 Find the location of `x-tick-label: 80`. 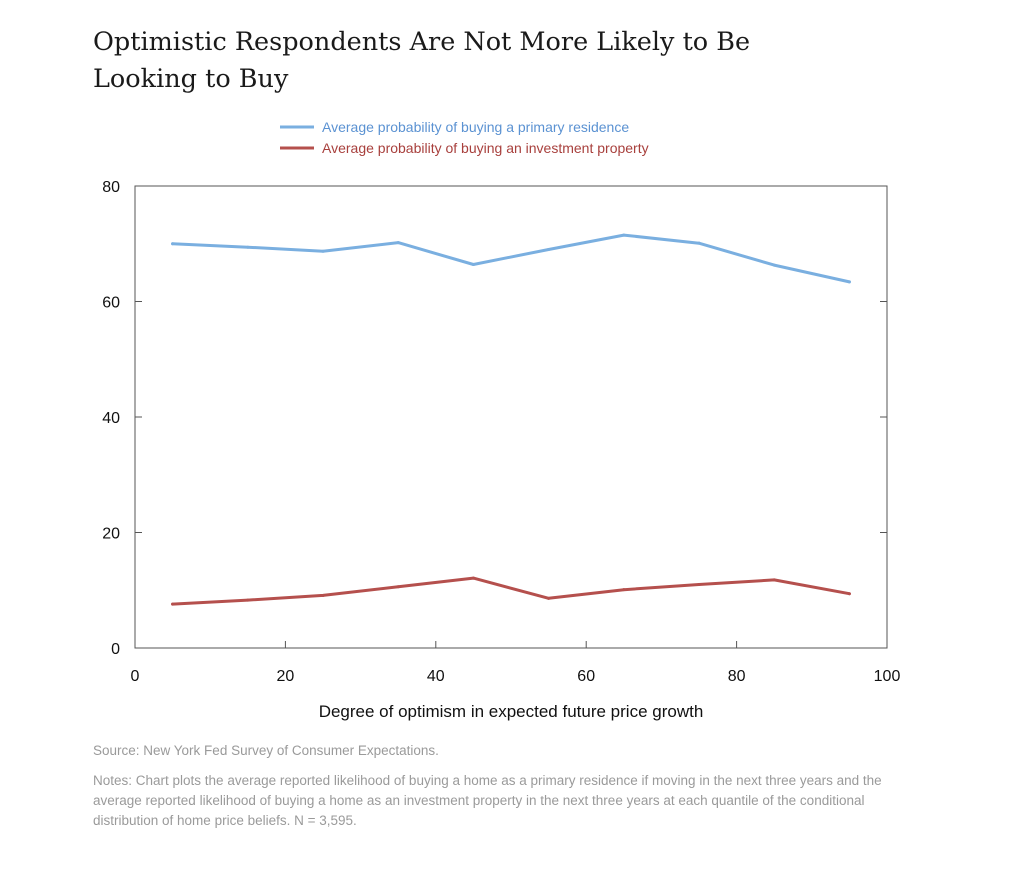

x-tick-label: 80 is located at coordinates (737, 676).